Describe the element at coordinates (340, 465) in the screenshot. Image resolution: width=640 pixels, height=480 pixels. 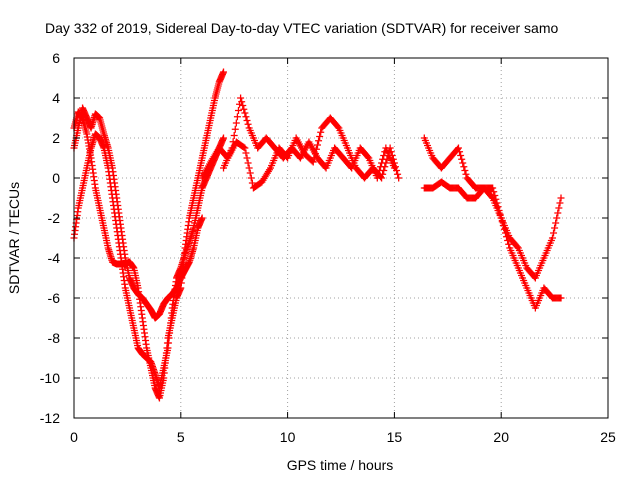
I see `x-axis-label: GPS time / hours` at that location.